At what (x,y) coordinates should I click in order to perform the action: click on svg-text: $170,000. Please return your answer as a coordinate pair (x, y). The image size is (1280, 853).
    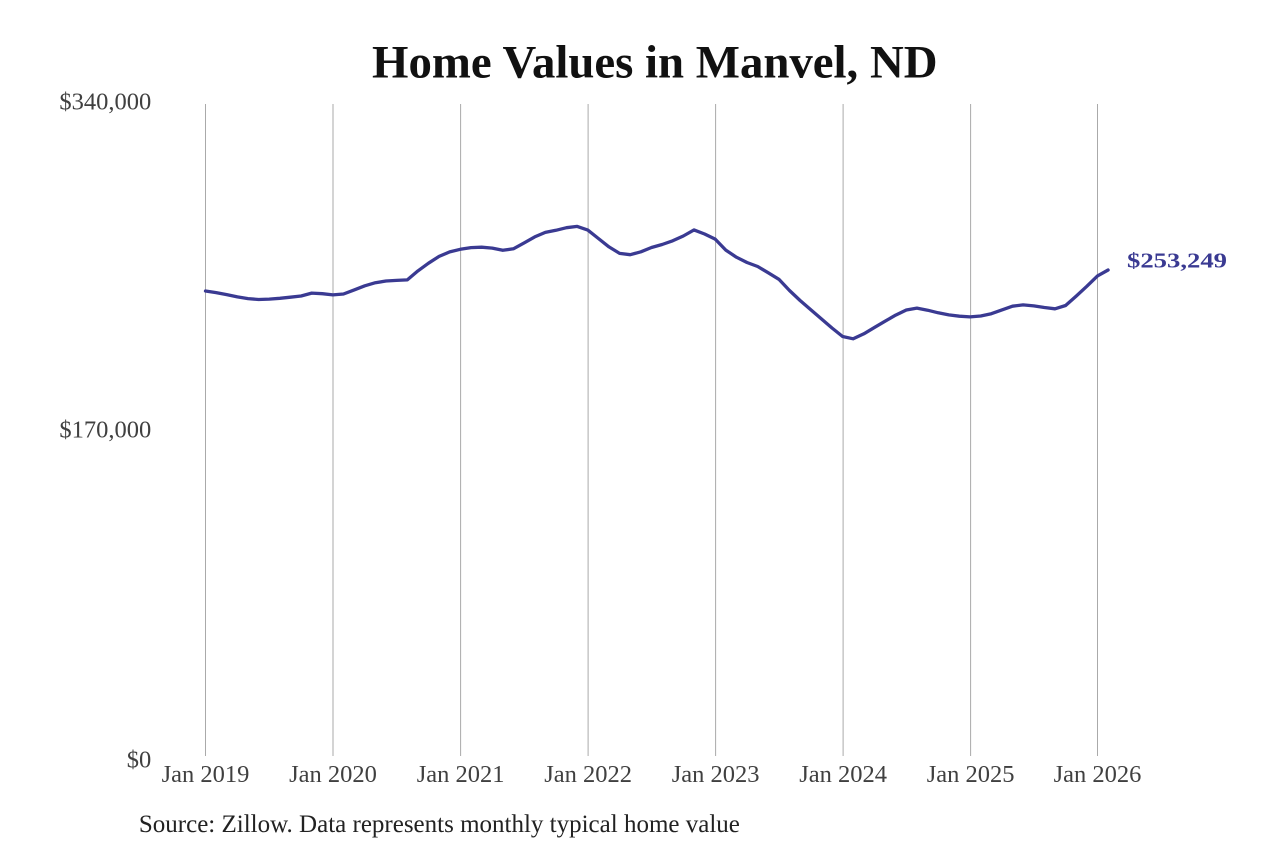
    Looking at the image, I should click on (105, 429).